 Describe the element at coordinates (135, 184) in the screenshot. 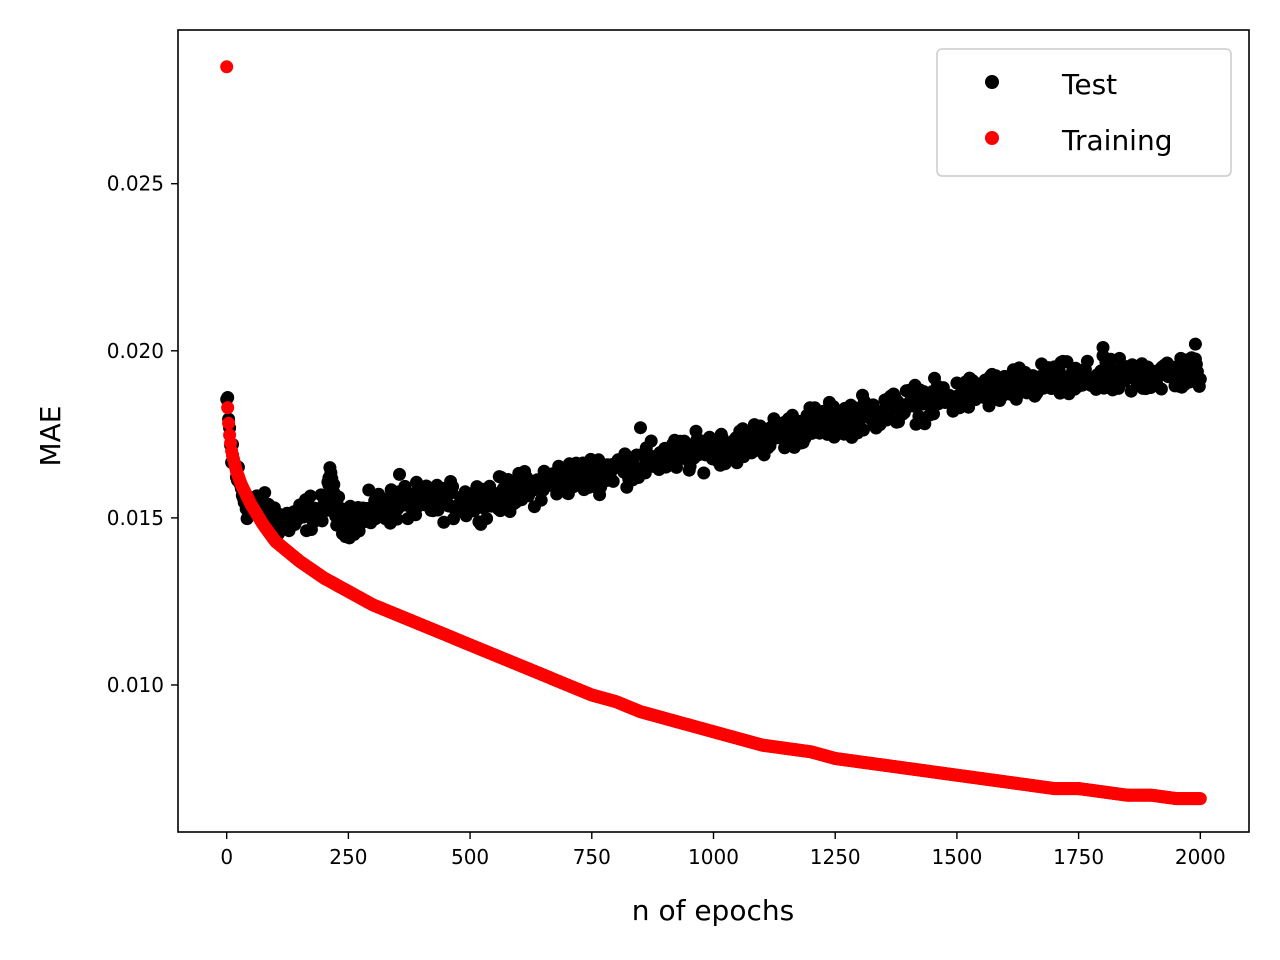

I see `y-tick-label: 0.025` at that location.